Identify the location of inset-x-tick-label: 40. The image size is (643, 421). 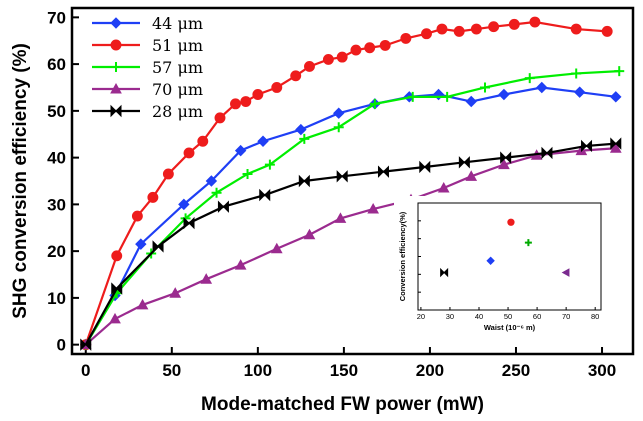
(479, 316).